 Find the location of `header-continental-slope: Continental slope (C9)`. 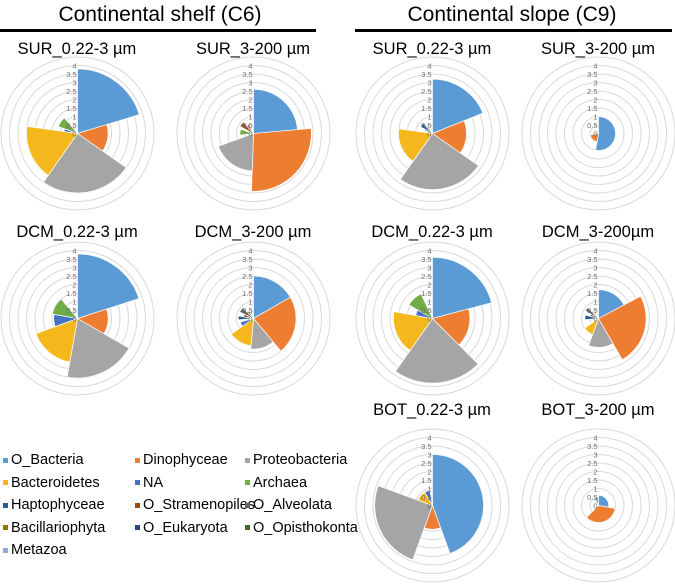

header-continental-slope: Continental slope (C9) is located at coordinates (512, 15).